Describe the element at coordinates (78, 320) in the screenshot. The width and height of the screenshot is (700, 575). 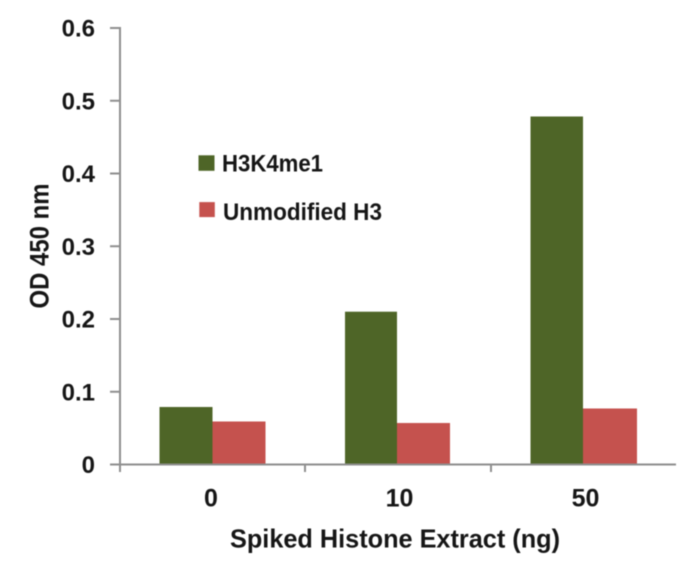
I see `svg-text: 0.2` at that location.